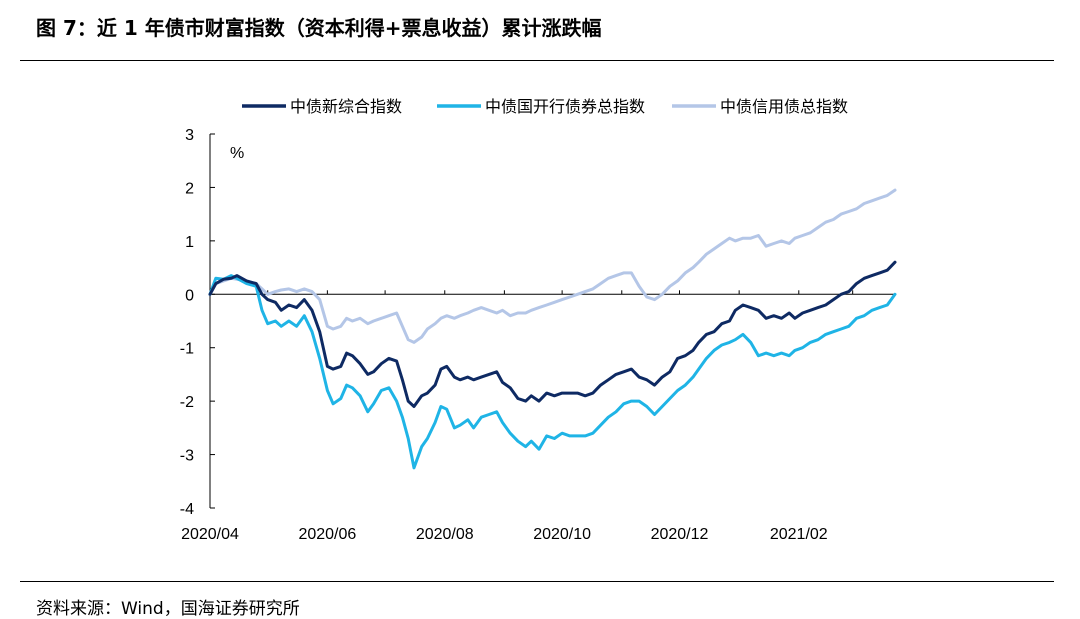  What do you see at coordinates (189, 135) in the screenshot?
I see `y-tick-label: 3` at bounding box center [189, 135].